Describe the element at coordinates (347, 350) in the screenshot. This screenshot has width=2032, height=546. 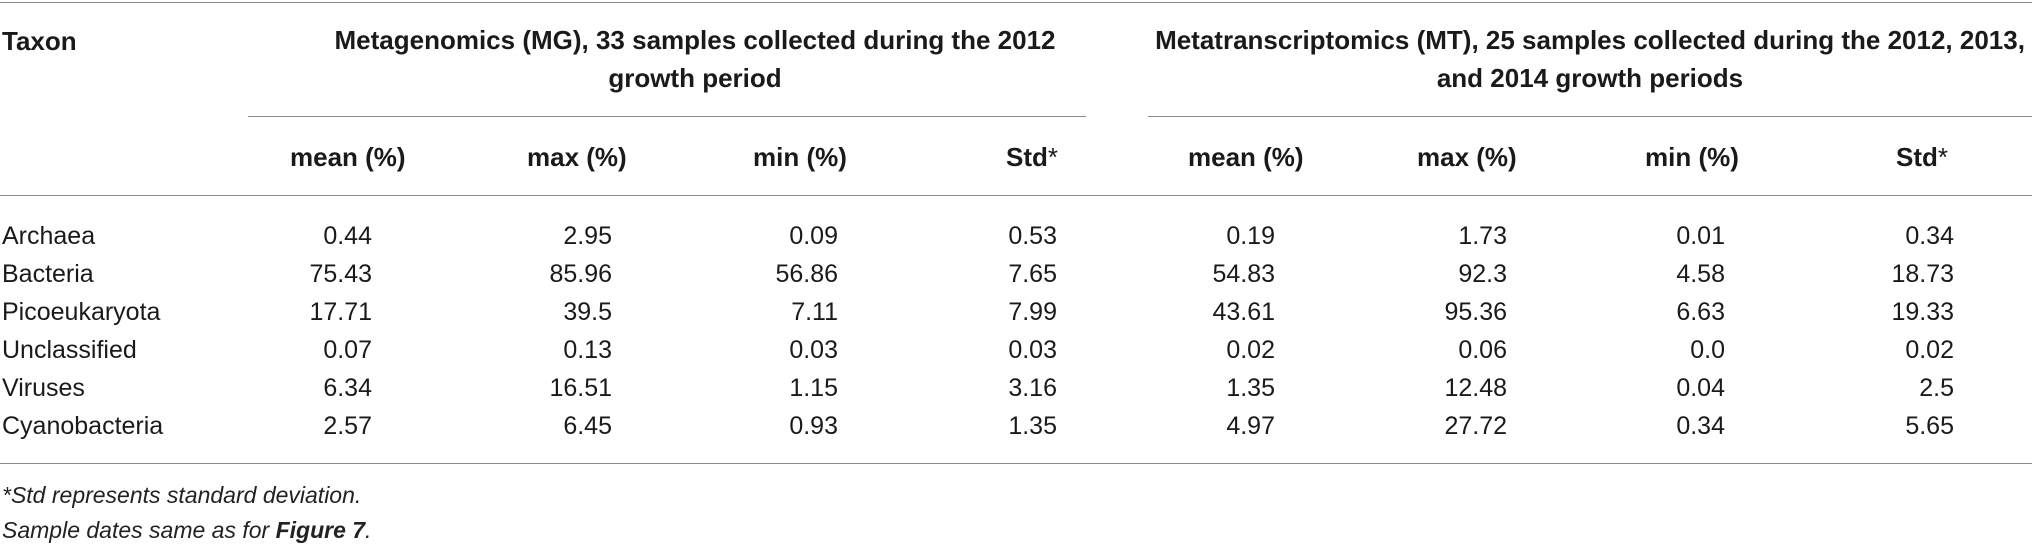
I see `mg-mean-cell: 0.07` at that location.